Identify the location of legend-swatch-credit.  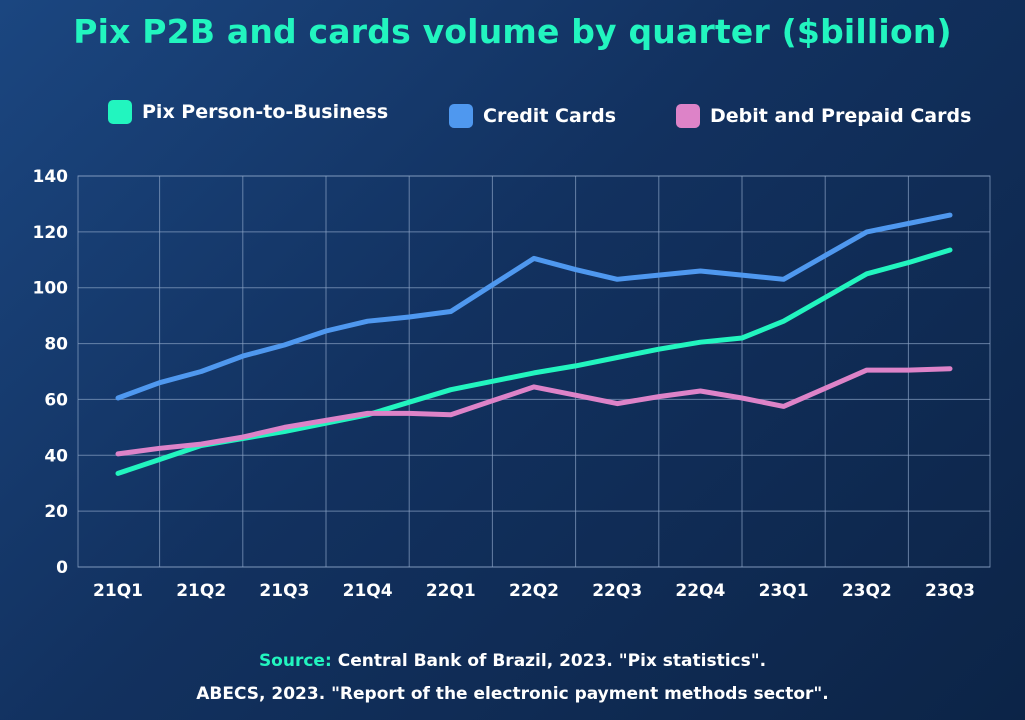
(461, 116).